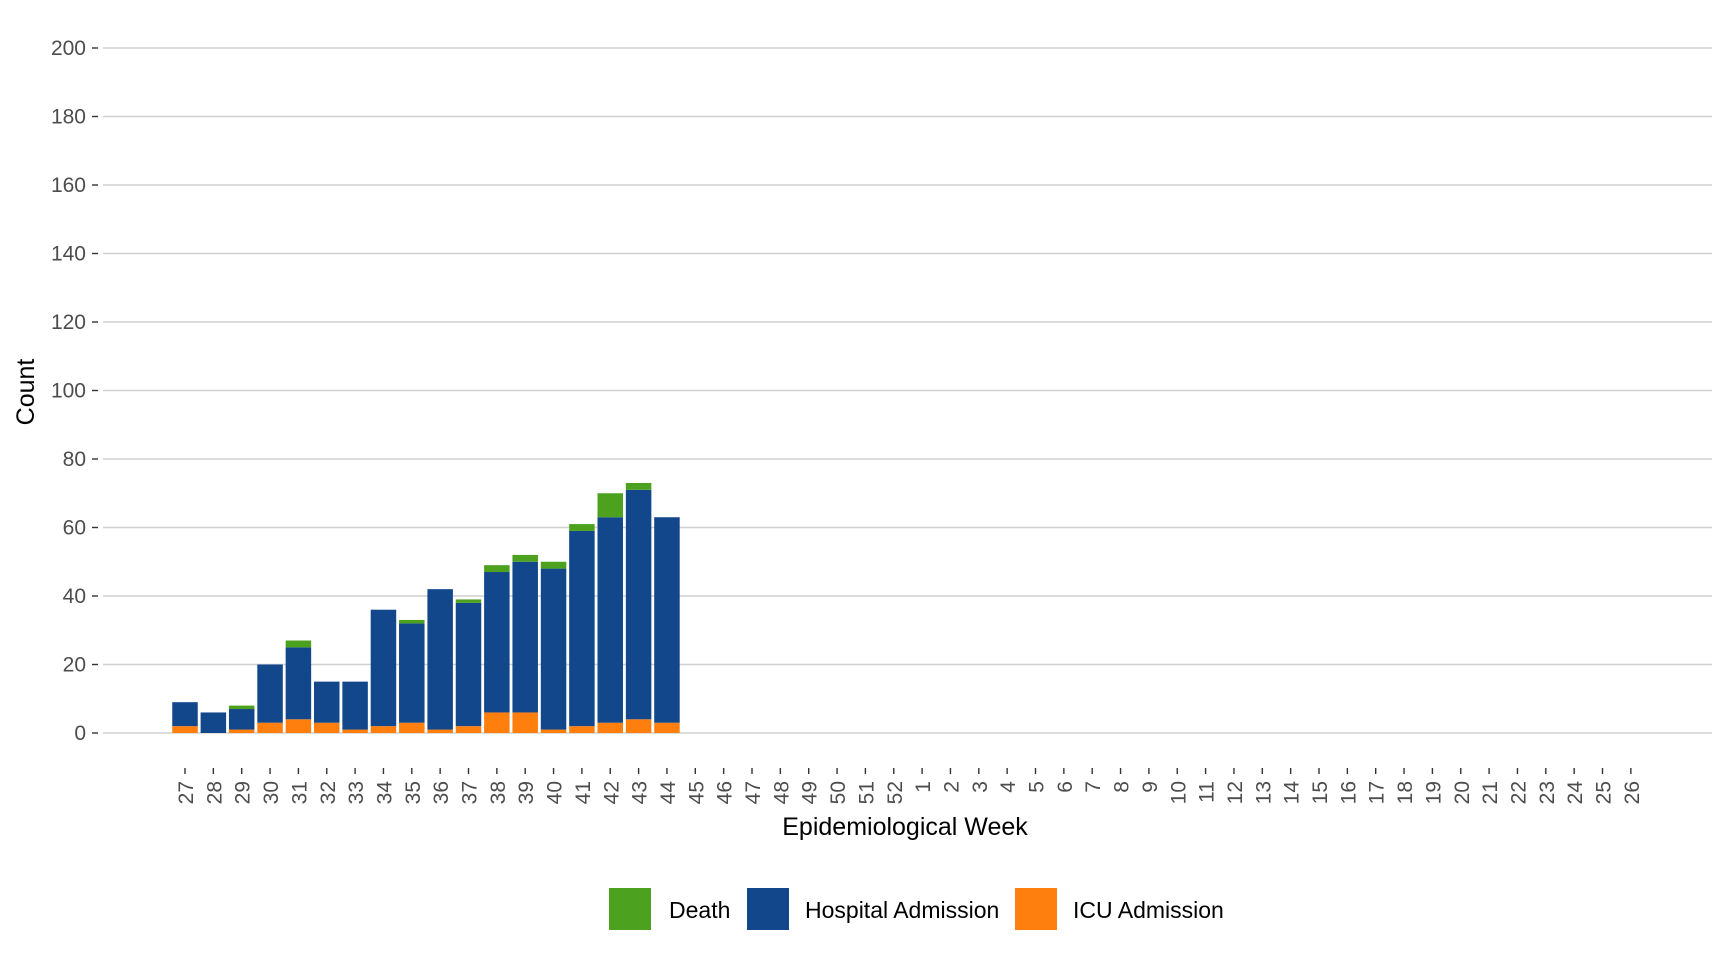 This screenshot has height=960, width=1728. I want to click on y-tick-label: 120, so click(68, 322).